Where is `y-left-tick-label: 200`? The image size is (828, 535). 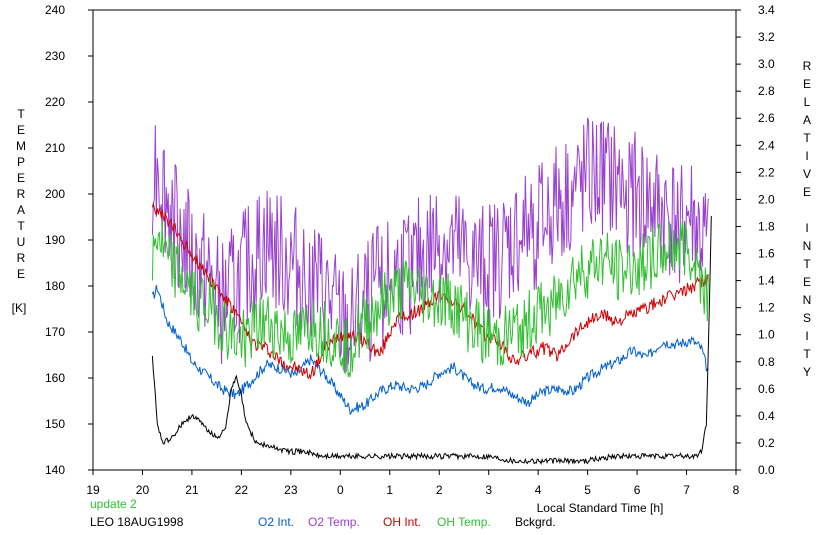
y-left-tick-label: 200 is located at coordinates (55, 194).